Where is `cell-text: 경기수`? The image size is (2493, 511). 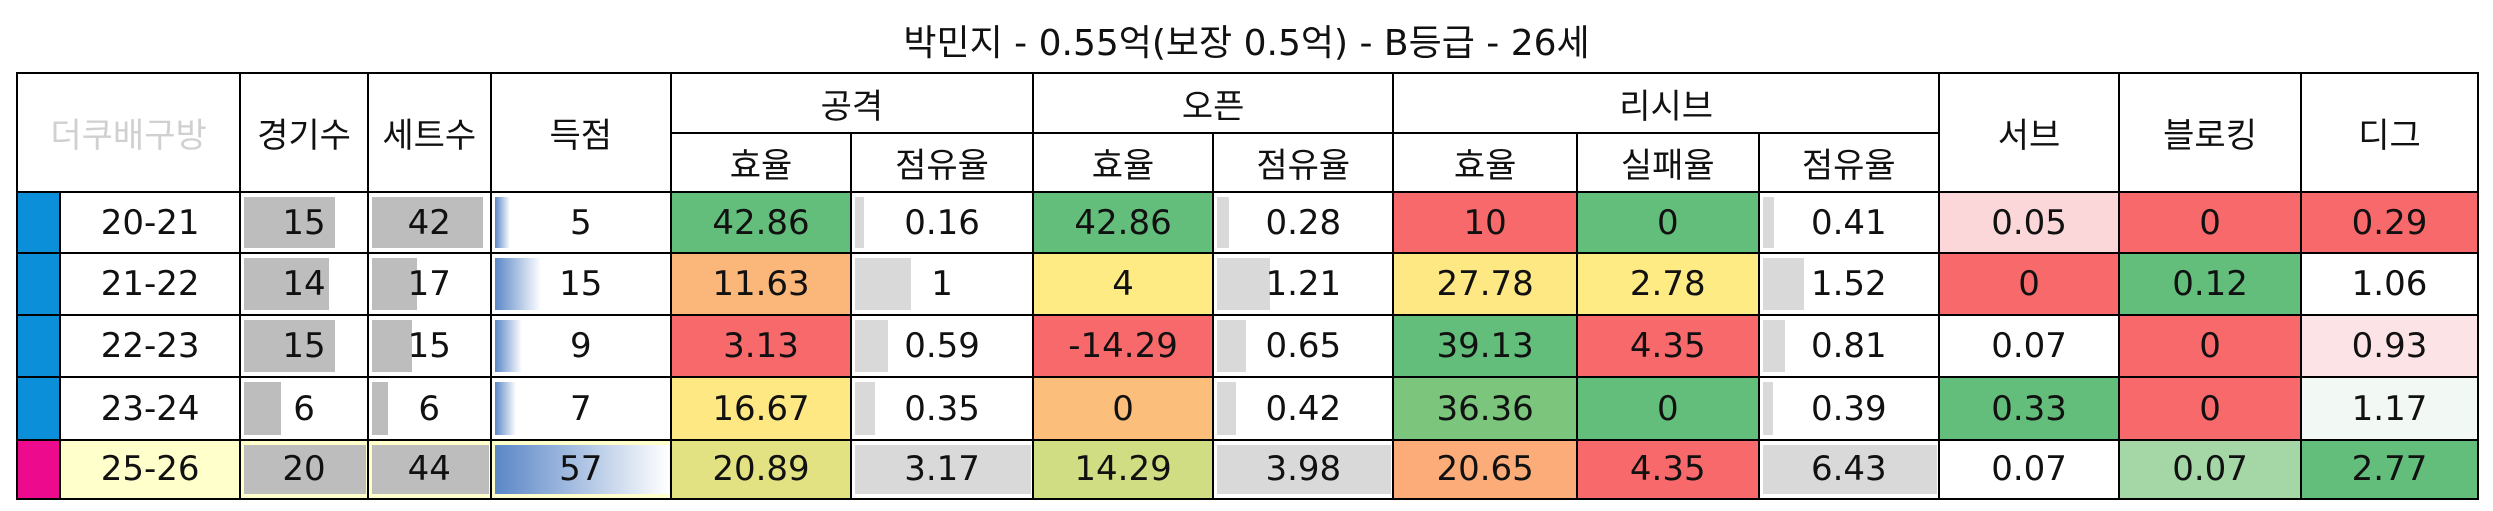
cell-text: 경기수 is located at coordinates (304, 136).